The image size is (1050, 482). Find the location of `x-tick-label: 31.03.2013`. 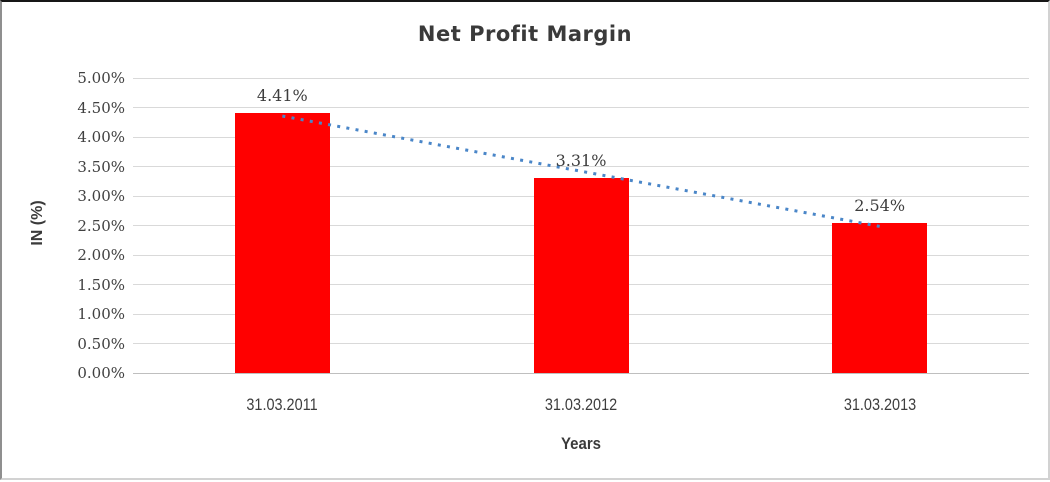

x-tick-label: 31.03.2013 is located at coordinates (879, 404).